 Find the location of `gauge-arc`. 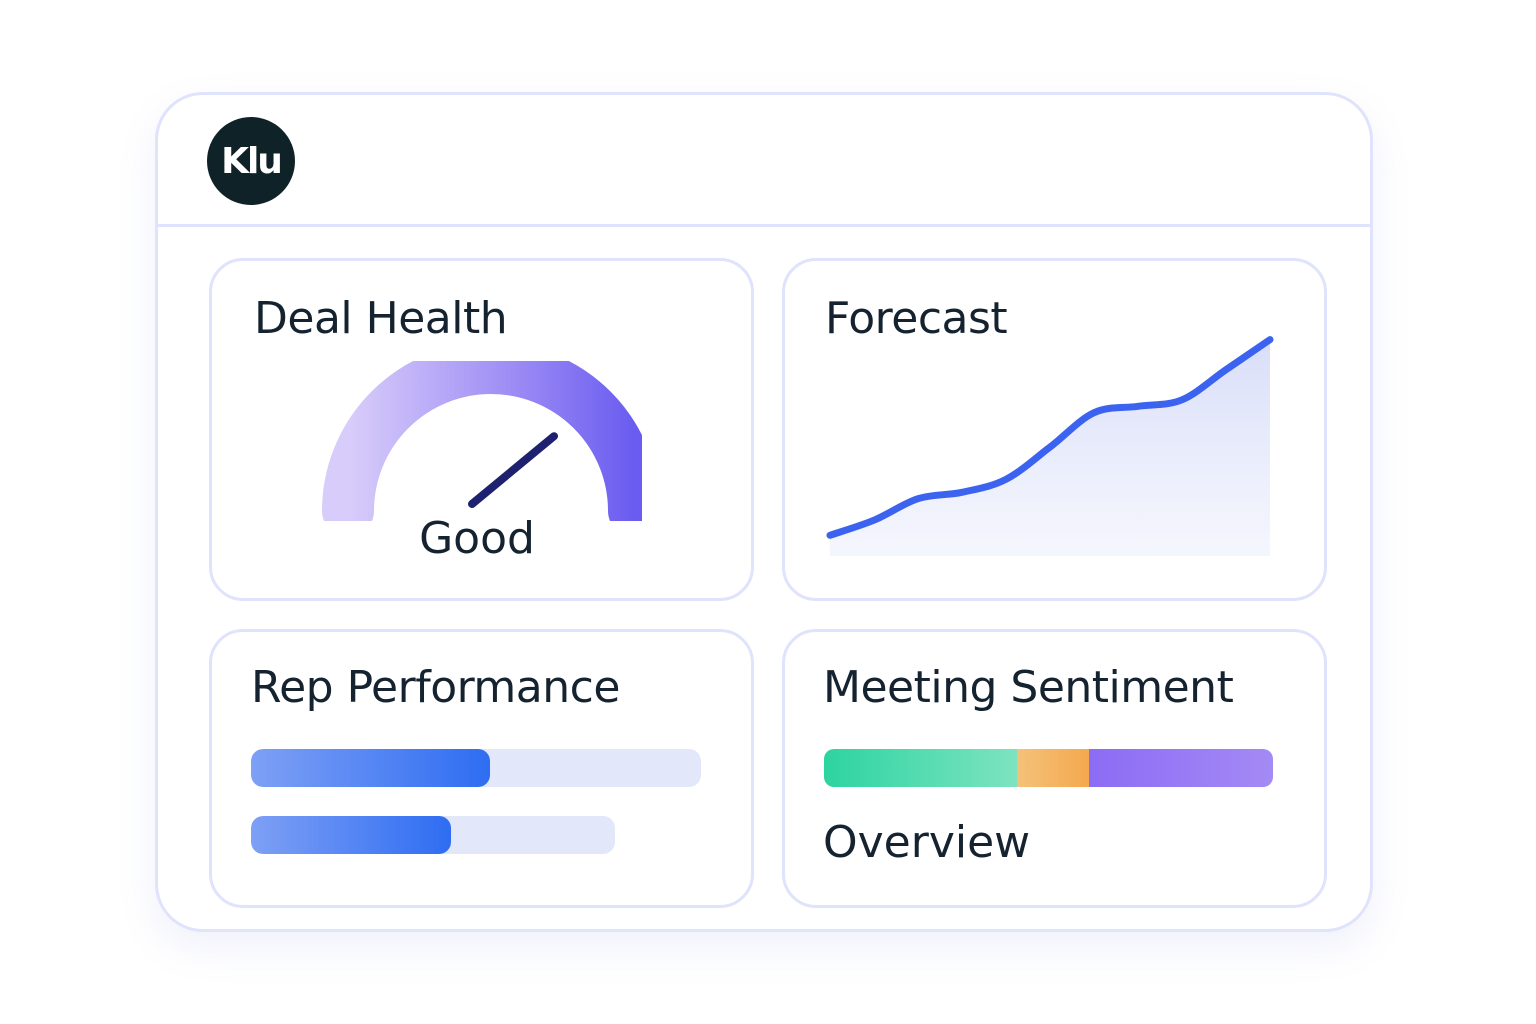

gauge-arc is located at coordinates (482, 441).